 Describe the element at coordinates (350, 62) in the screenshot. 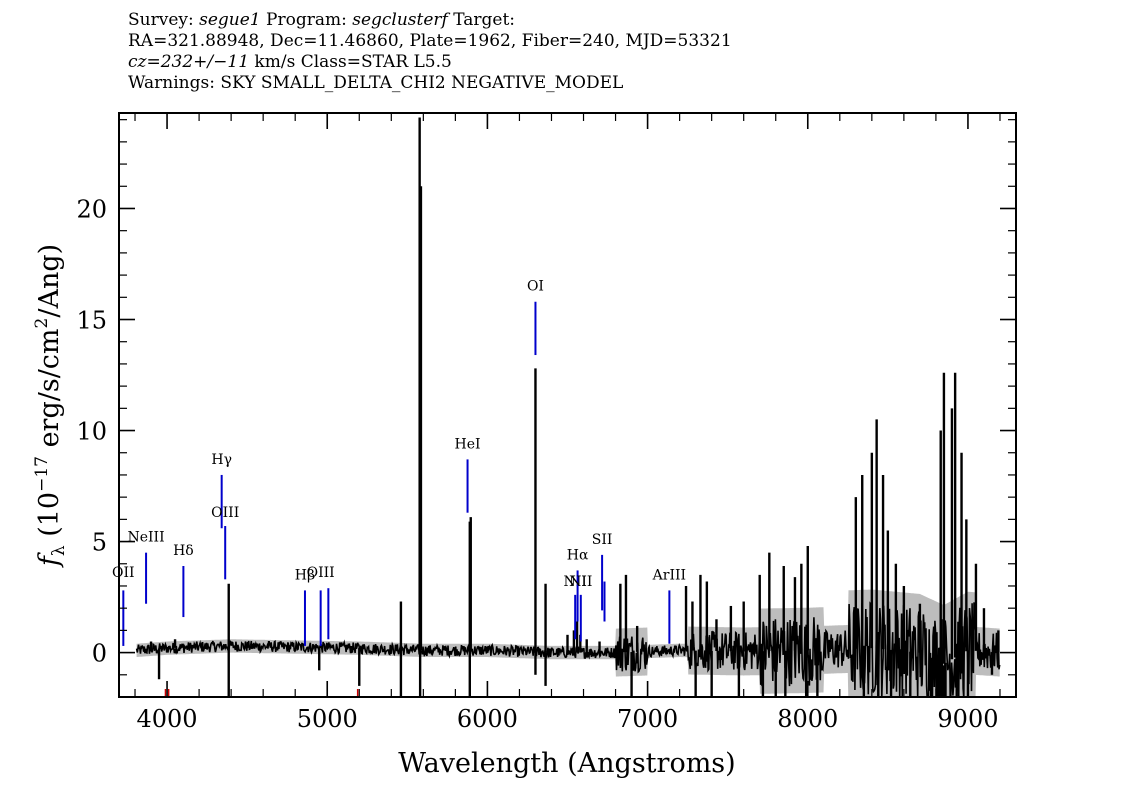

I see `class-value: km/s Class=STAR L5.5` at that location.